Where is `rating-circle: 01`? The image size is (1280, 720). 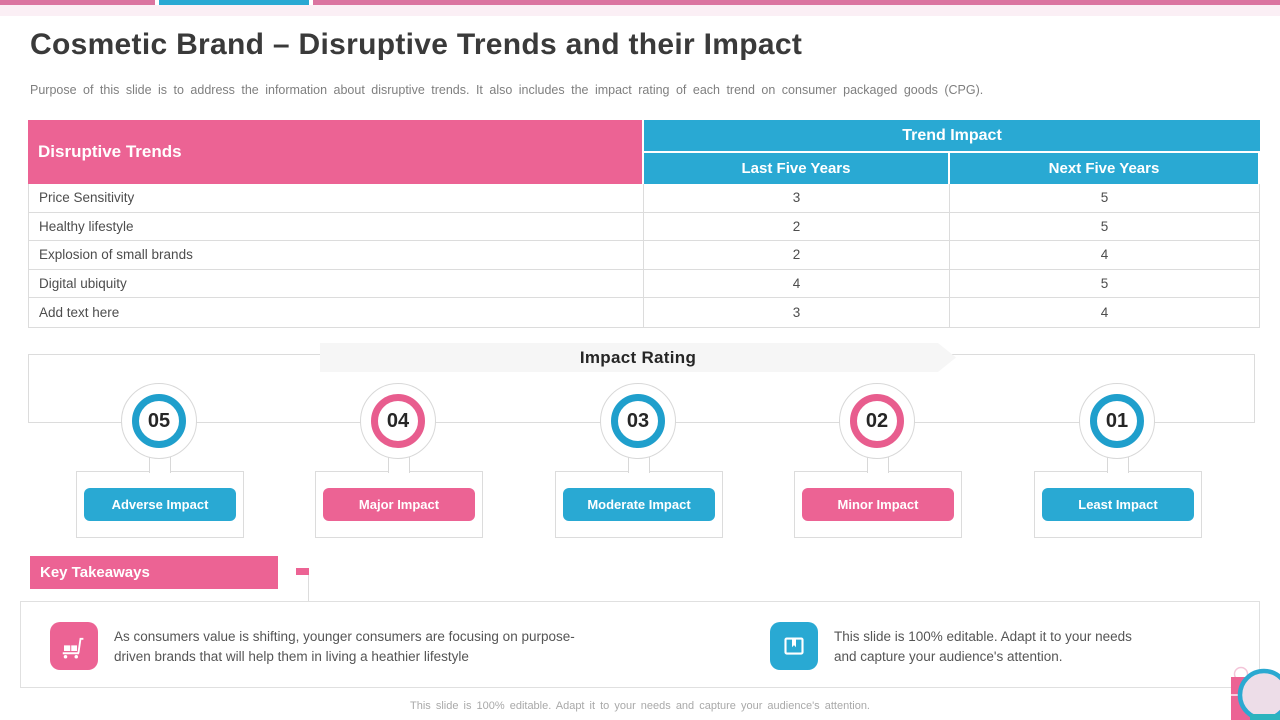 rating-circle: 01 is located at coordinates (1117, 421).